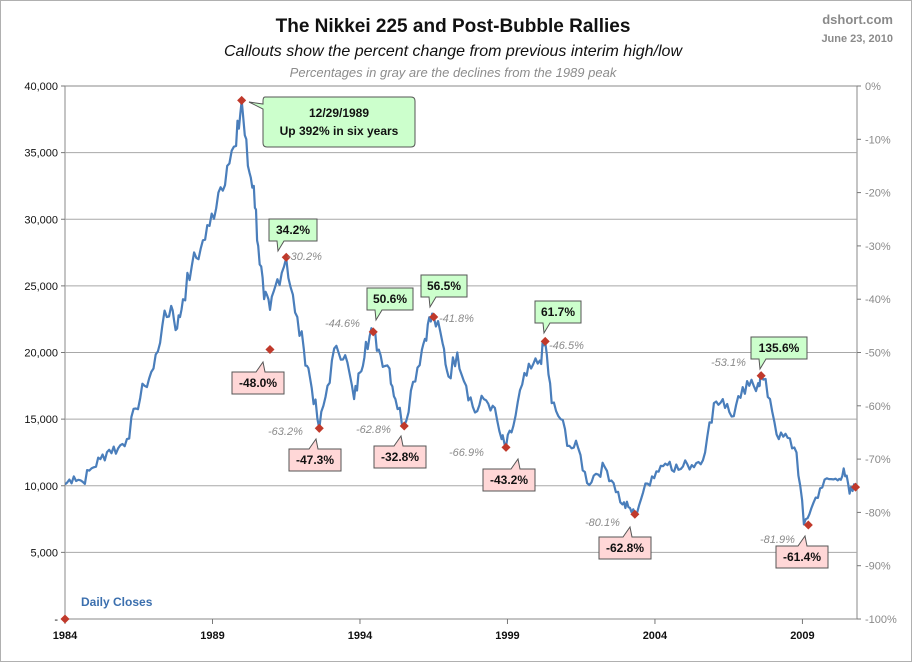 The width and height of the screenshot is (912, 662). What do you see at coordinates (212, 636) in the screenshot?
I see `x-tick-label: 1989` at bounding box center [212, 636].